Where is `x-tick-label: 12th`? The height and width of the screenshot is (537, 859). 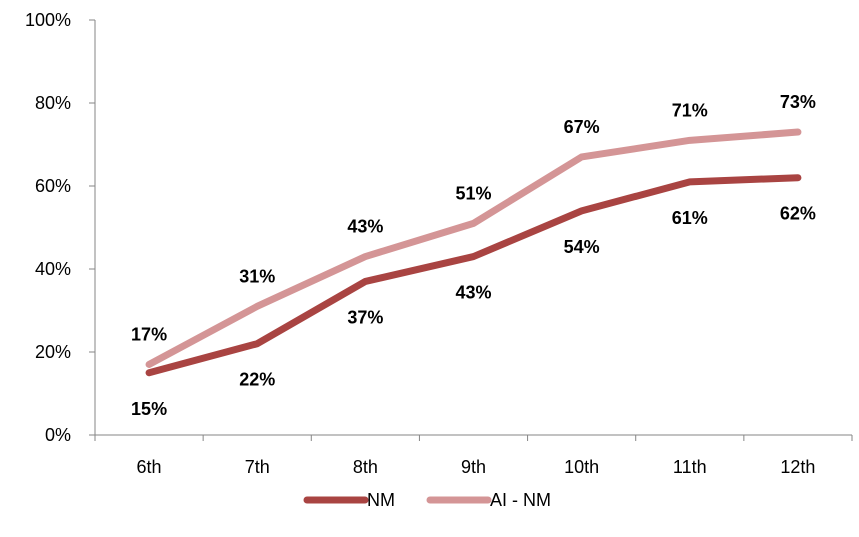 x-tick-label: 12th is located at coordinates (797, 467).